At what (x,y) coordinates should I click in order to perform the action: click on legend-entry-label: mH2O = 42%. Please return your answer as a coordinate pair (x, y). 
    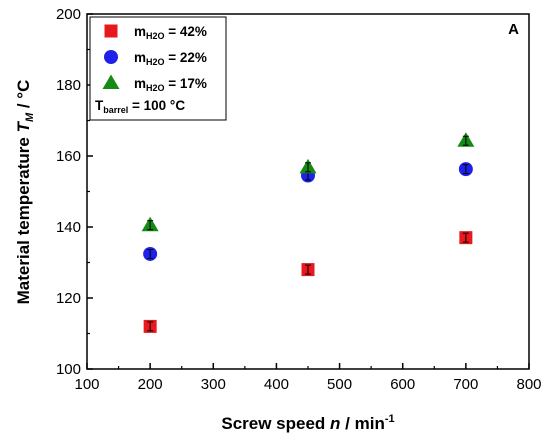
    Looking at the image, I should click on (170, 32).